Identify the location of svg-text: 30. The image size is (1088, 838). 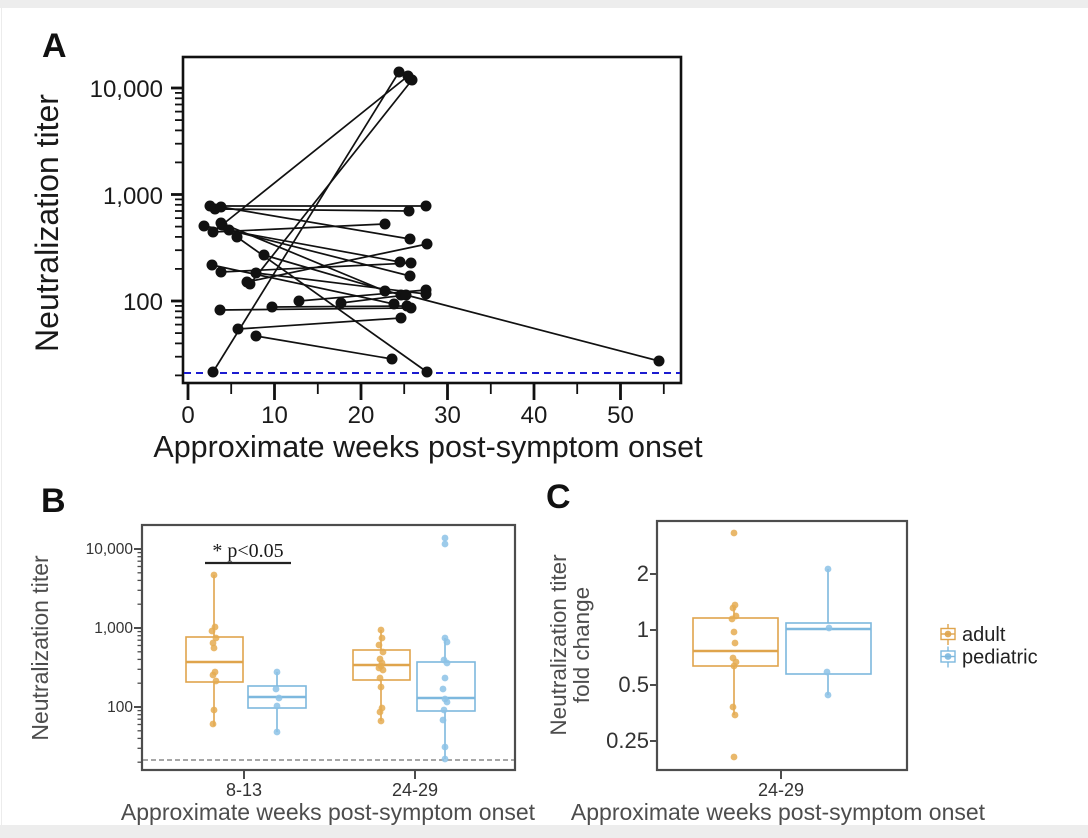
(447, 415).